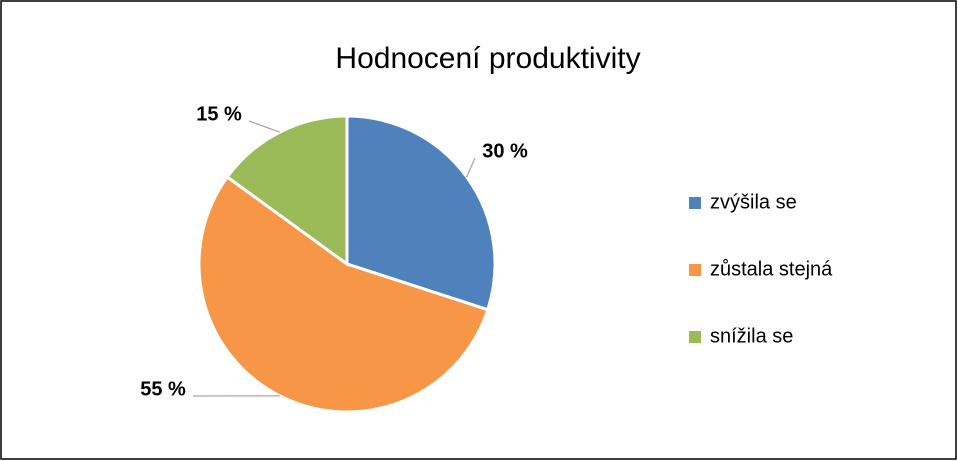 The image size is (958, 461). I want to click on data-label: 30 %, so click(505, 151).